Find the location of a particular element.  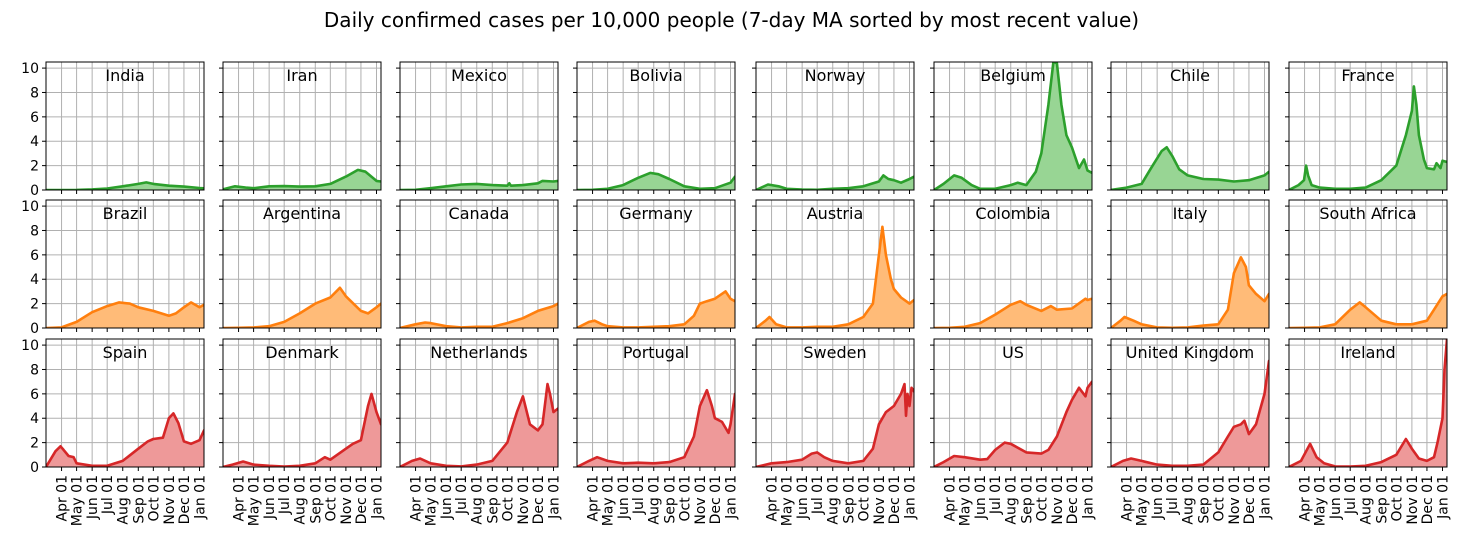

panel-france: France is located at coordinates (1366, 127).